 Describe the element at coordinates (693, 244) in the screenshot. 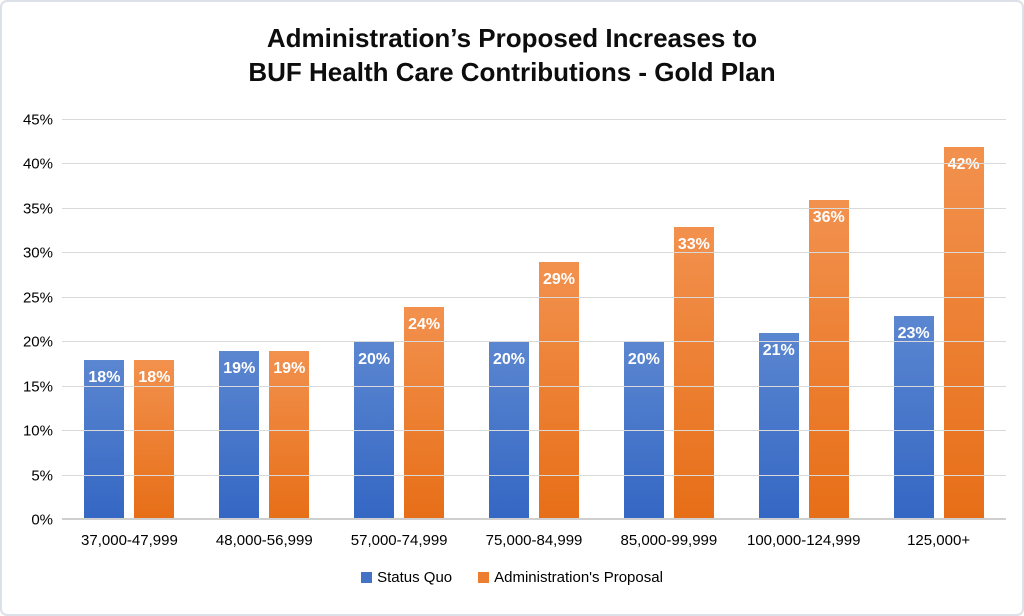

I see `bar-data-label: 33%` at that location.